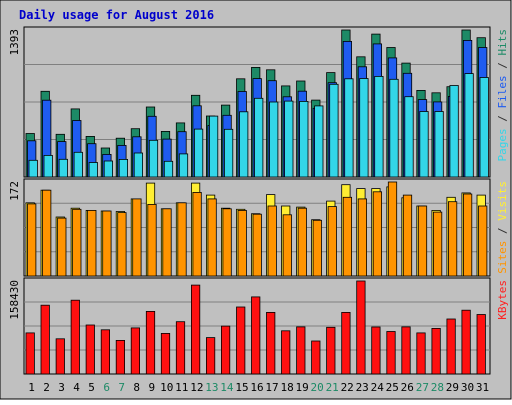  What do you see at coordinates (181, 387) in the screenshot?
I see `x-tick-label-day-11: 11` at bounding box center [181, 387].